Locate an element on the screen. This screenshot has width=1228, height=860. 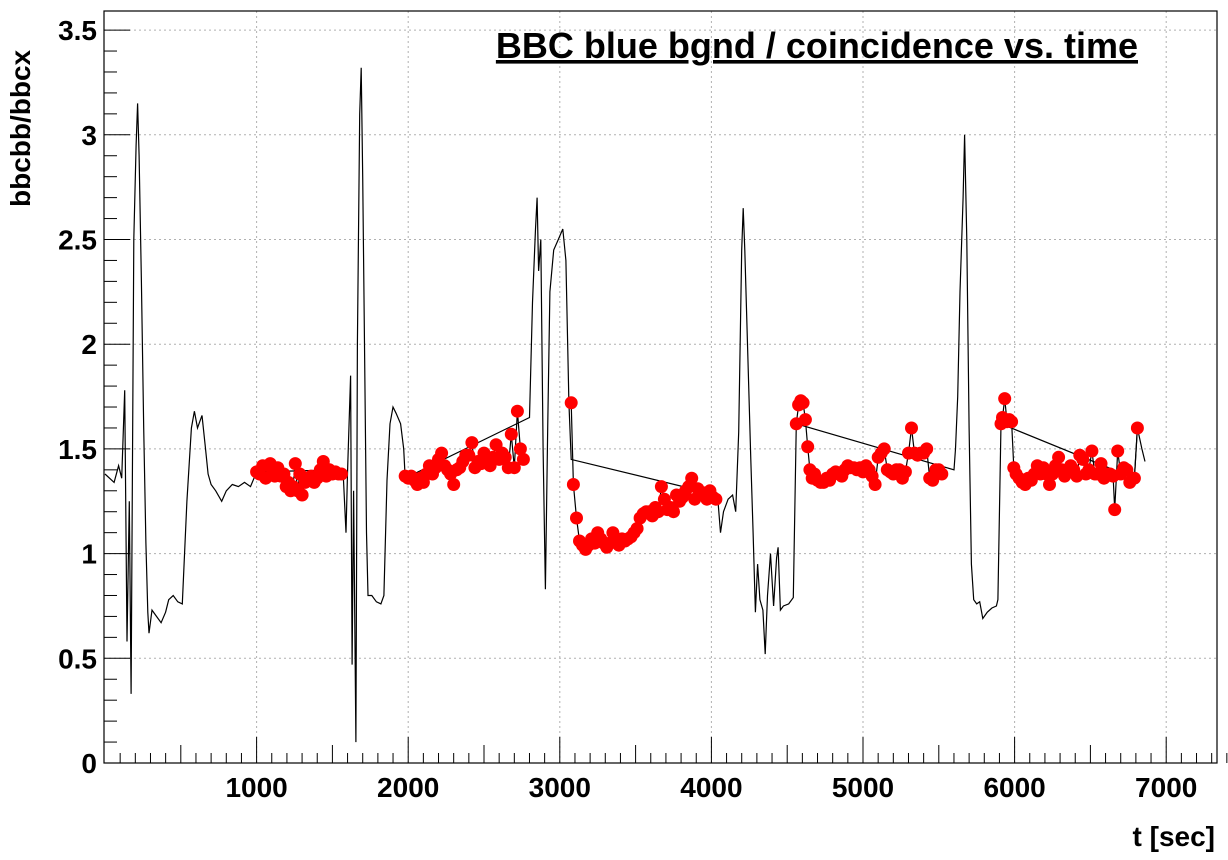
x-tick-label: 6000 is located at coordinates (1014, 787).